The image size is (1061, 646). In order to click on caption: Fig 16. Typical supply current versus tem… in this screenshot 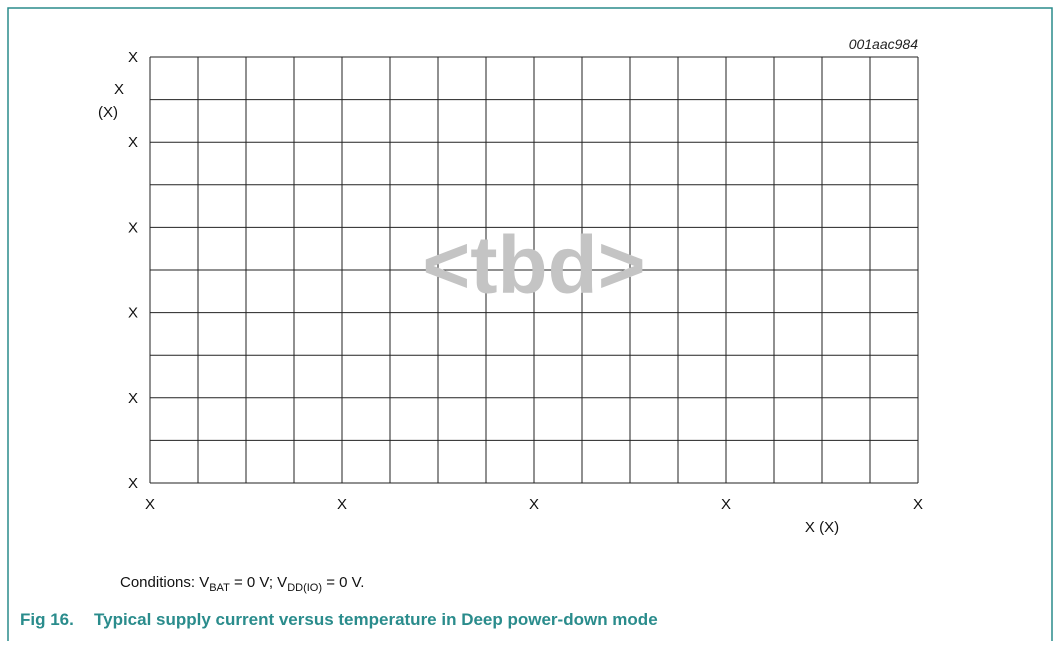, I will do `click(339, 619)`.